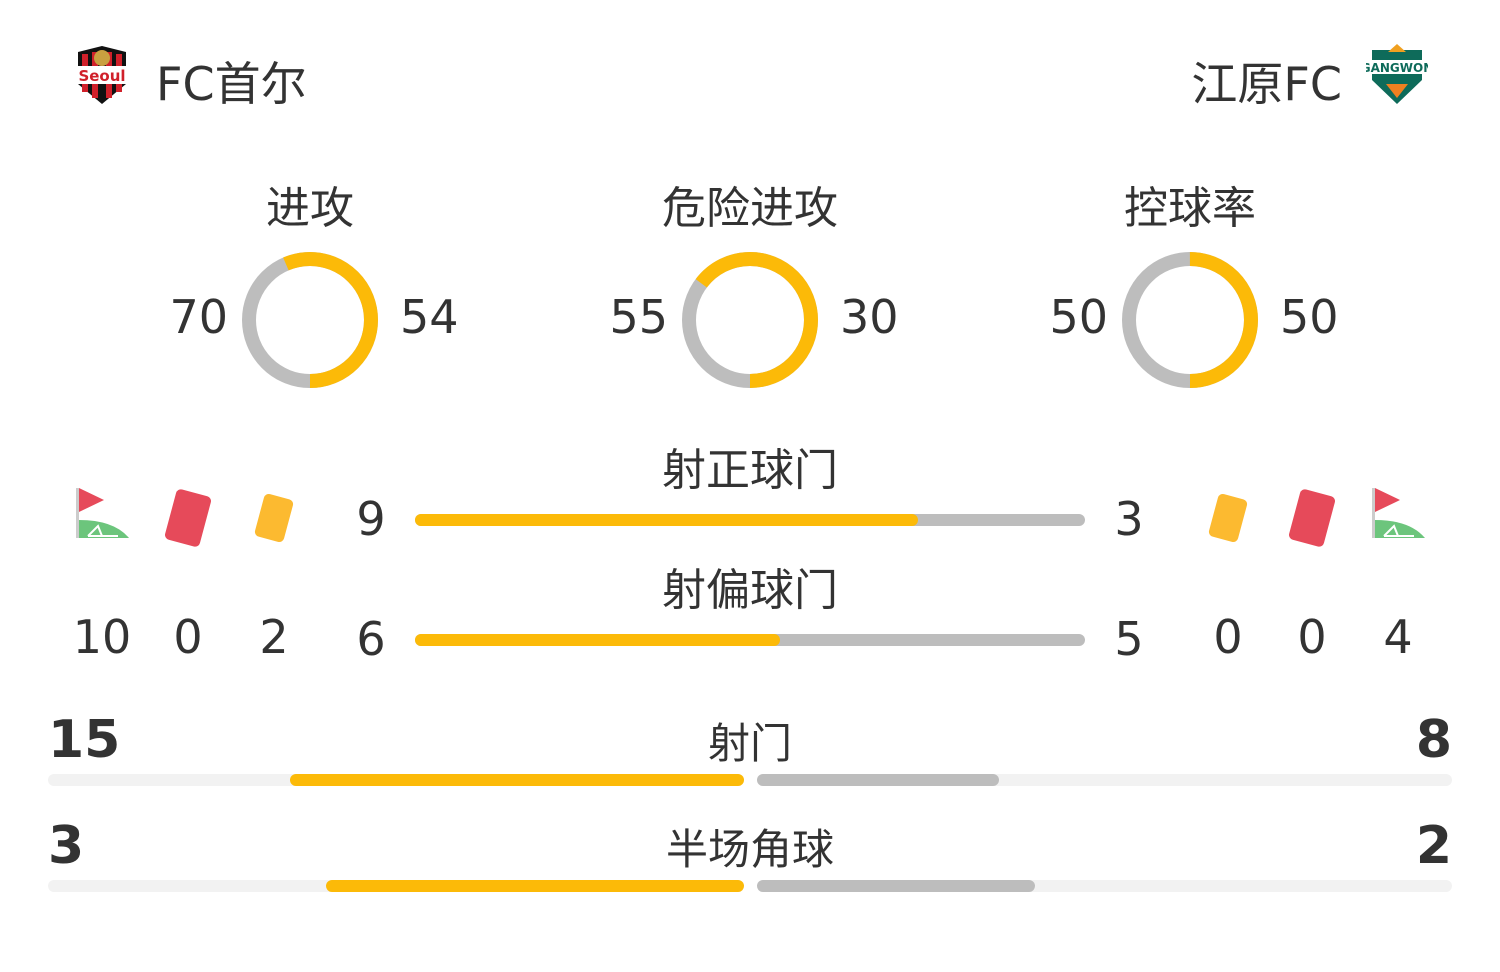  What do you see at coordinates (638, 317) in the screenshot?
I see `donut-home-value: 55` at bounding box center [638, 317].